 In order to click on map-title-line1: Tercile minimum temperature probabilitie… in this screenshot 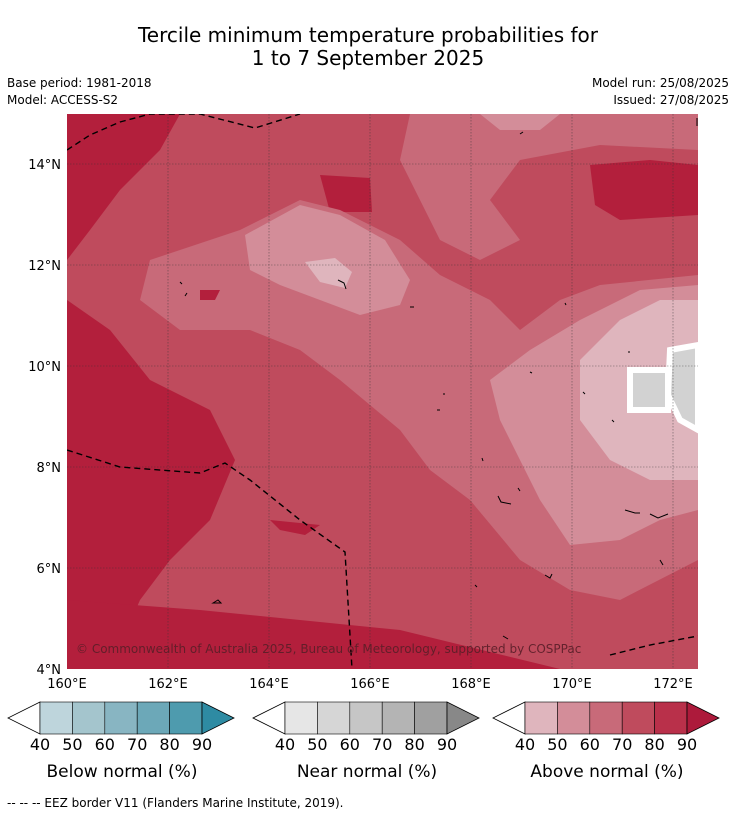, I will do `click(368, 35)`.